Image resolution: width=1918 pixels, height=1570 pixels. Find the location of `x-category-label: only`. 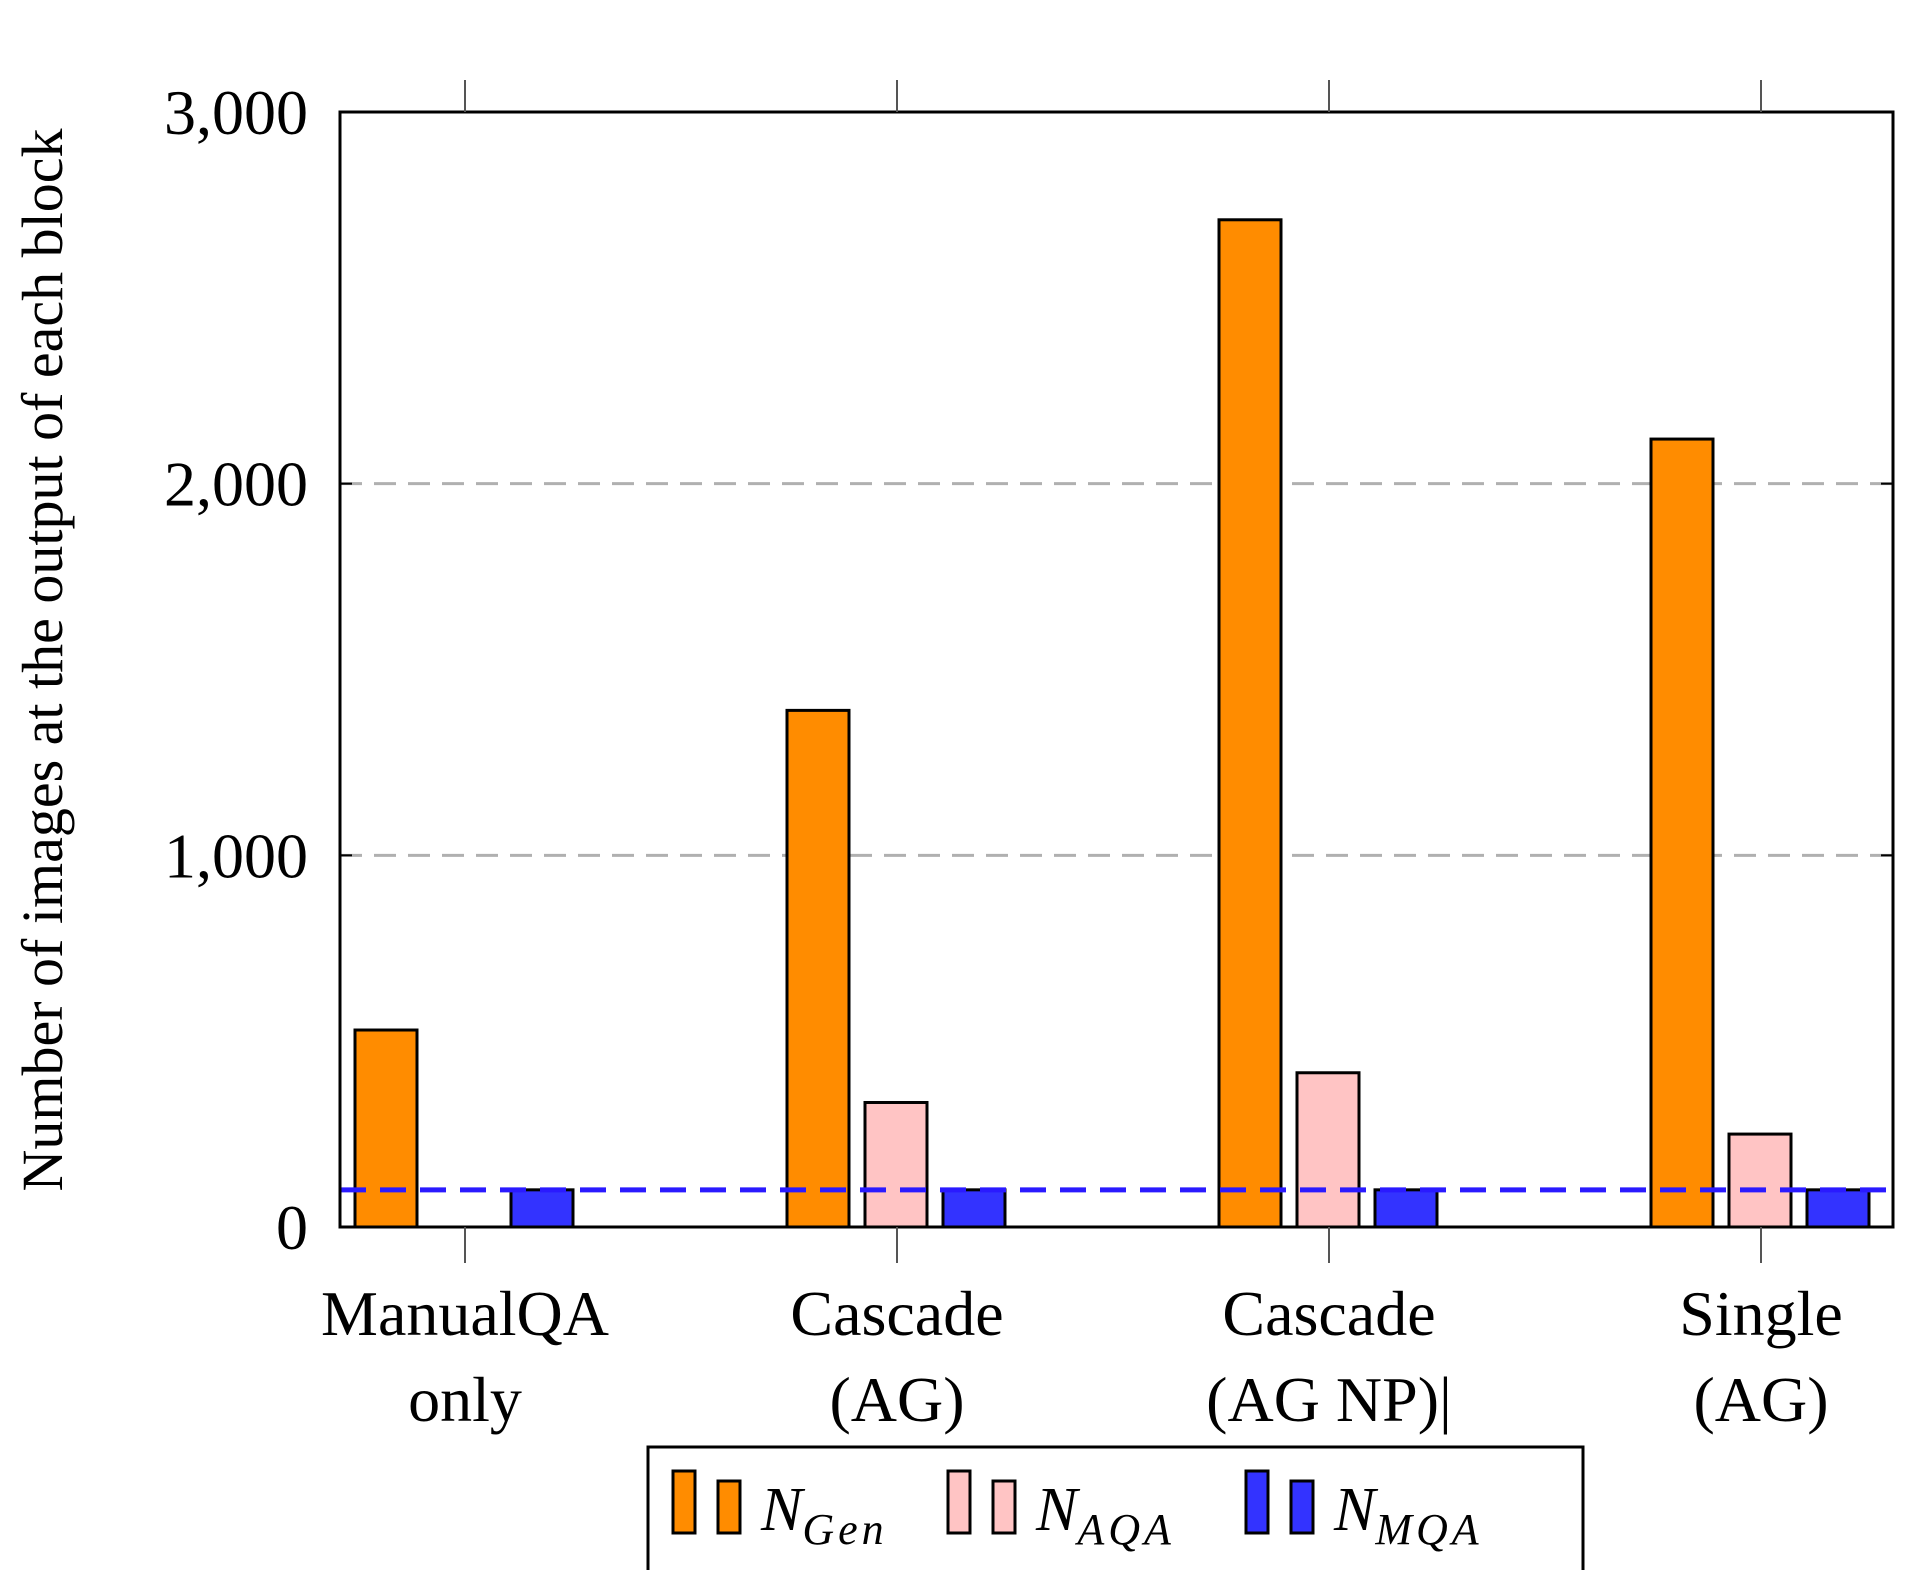

x-category-label: only is located at coordinates (465, 1399).